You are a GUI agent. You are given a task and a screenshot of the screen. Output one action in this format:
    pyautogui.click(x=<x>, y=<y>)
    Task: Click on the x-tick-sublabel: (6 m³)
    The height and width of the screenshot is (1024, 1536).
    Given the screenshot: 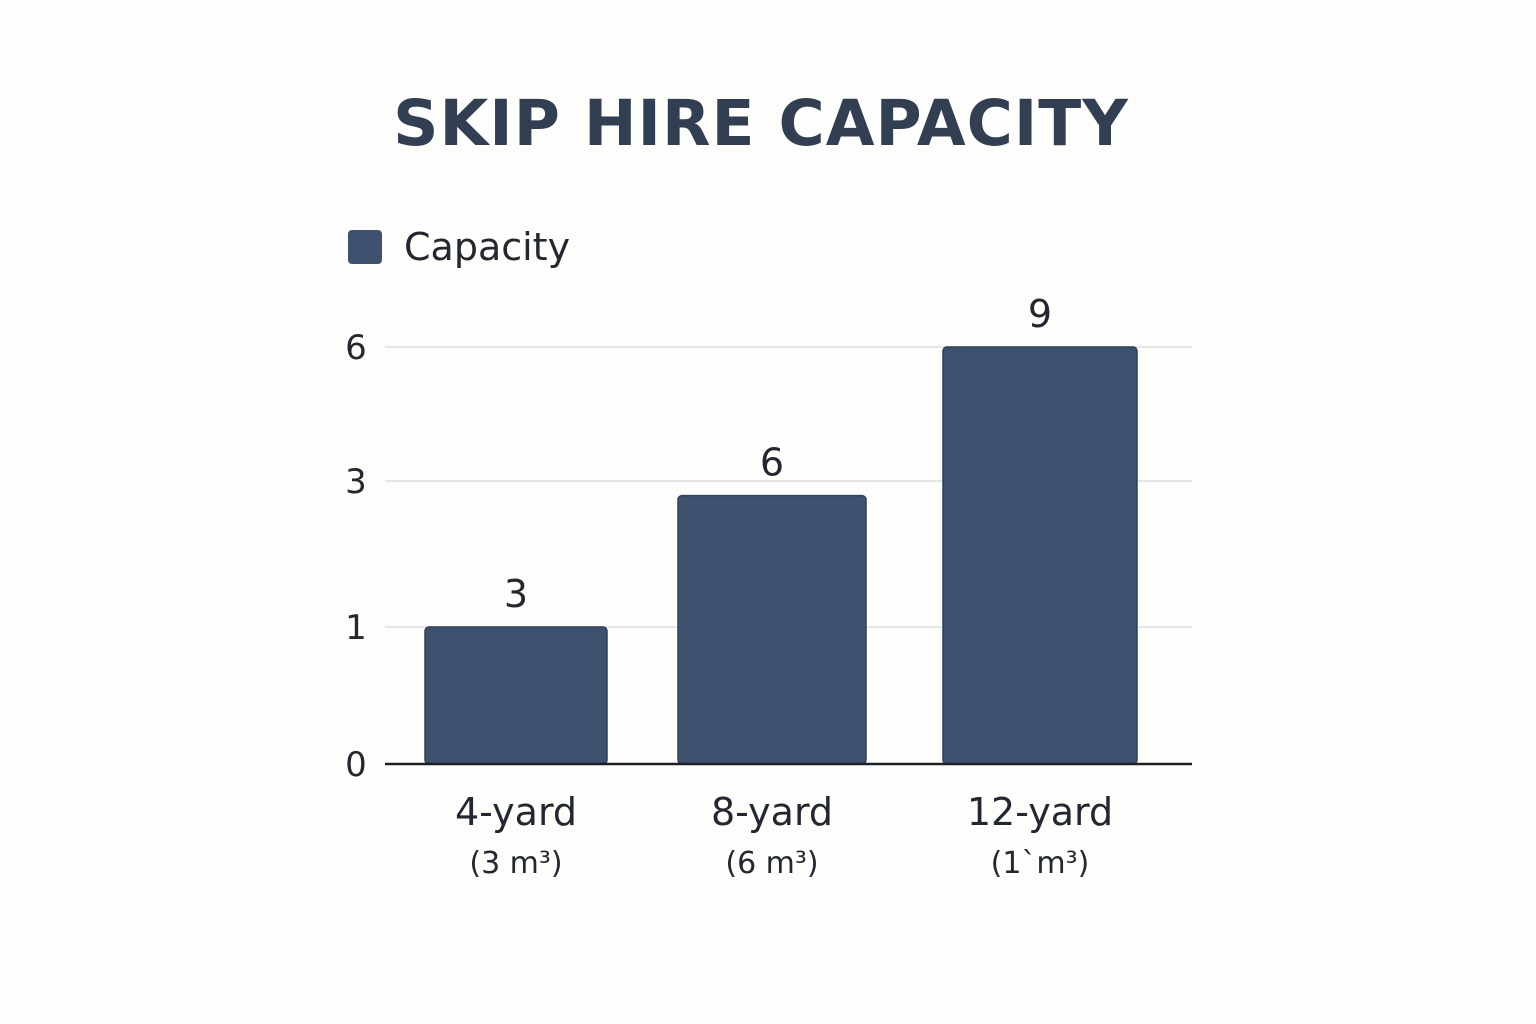 What is the action you would take?
    pyautogui.click(x=771, y=863)
    